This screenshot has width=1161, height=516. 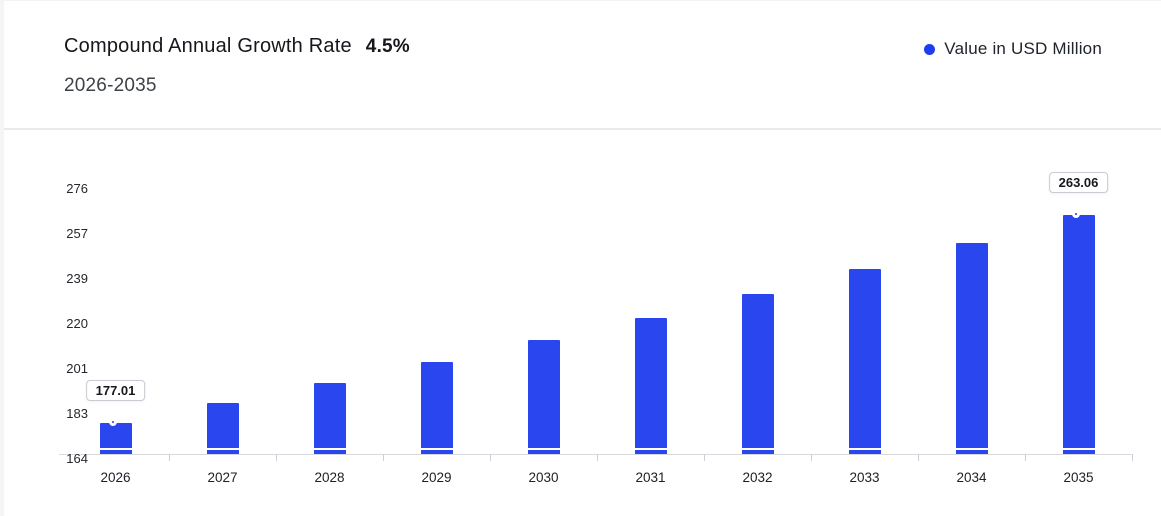 What do you see at coordinates (387, 46) in the screenshot?
I see `cagr-value: 4.5%` at bounding box center [387, 46].